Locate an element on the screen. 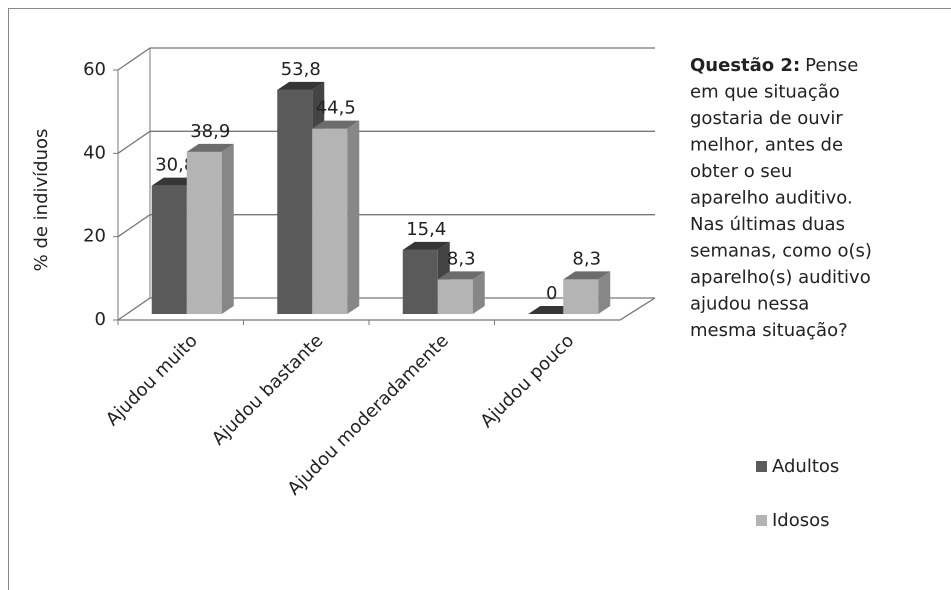 The height and width of the screenshot is (590, 951). floor-edge is located at coordinates (387, 309).